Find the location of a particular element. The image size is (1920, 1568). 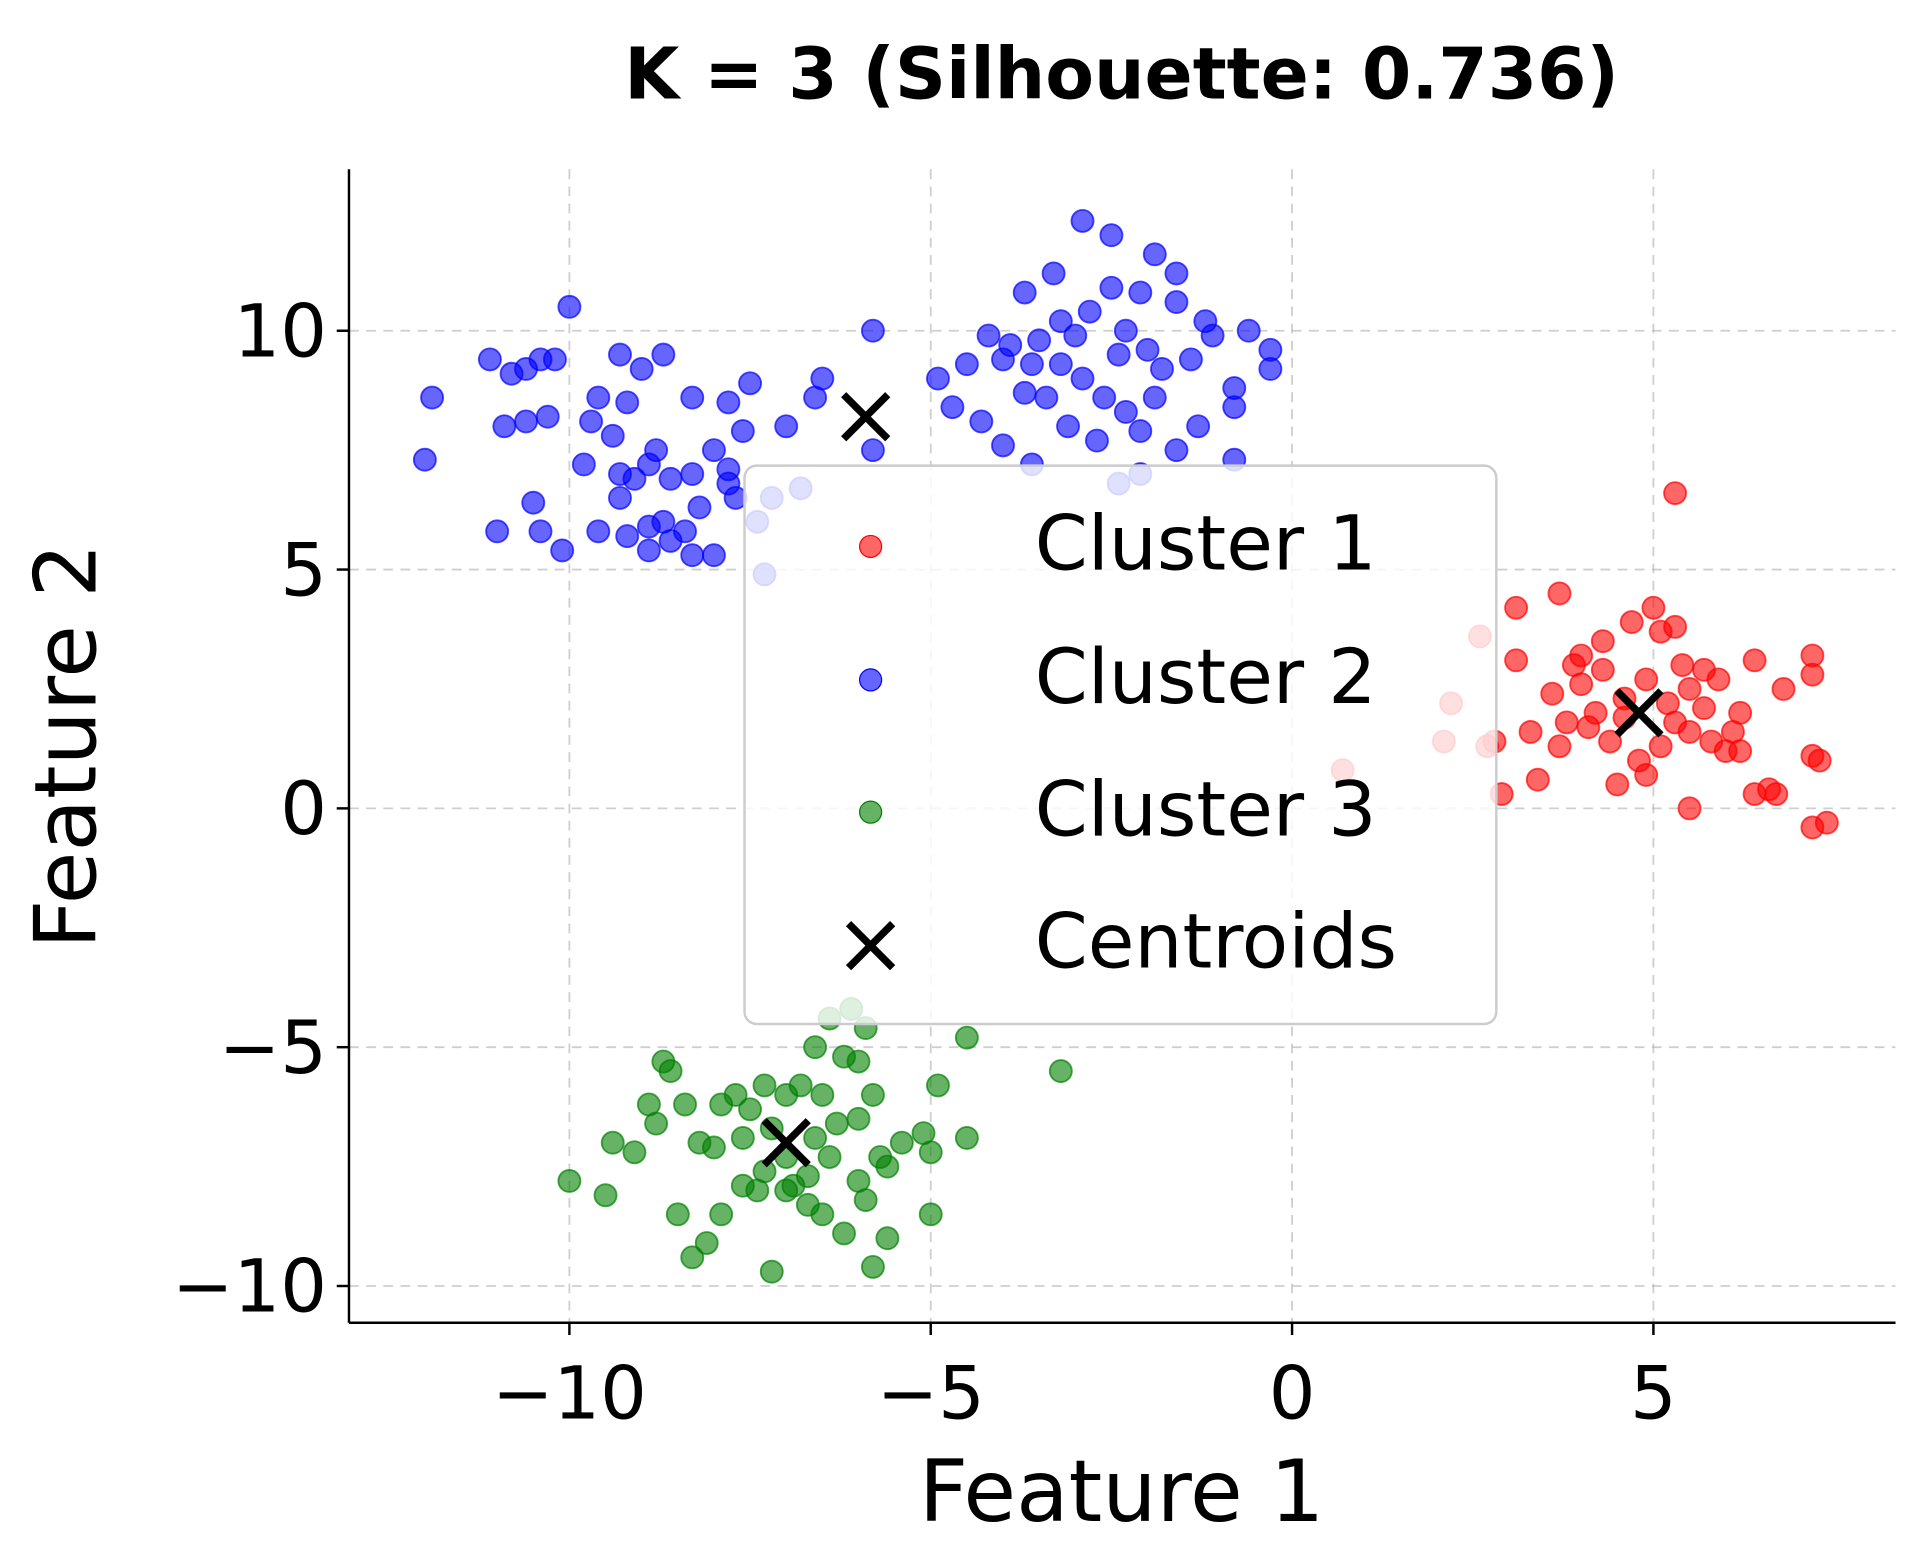

y-tick-label: −10 is located at coordinates (249, 1287).